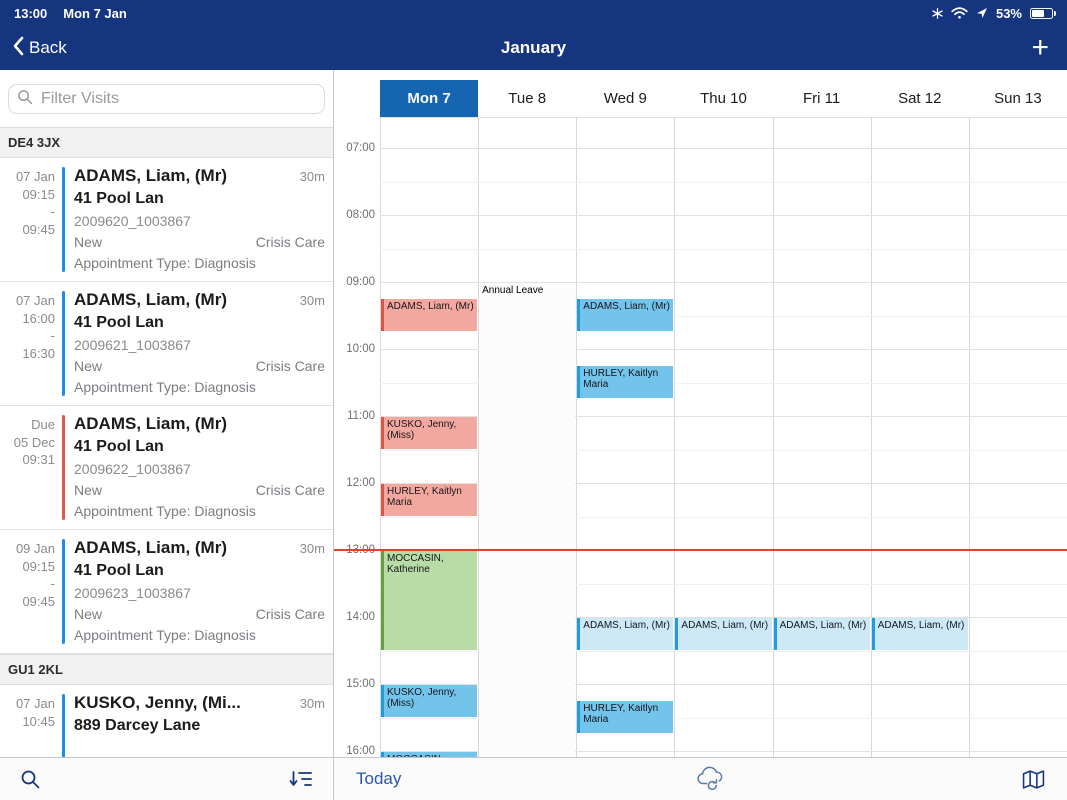  Describe the element at coordinates (290, 366) in the screenshot. I see `visit-care-type: Crisis Care` at that location.